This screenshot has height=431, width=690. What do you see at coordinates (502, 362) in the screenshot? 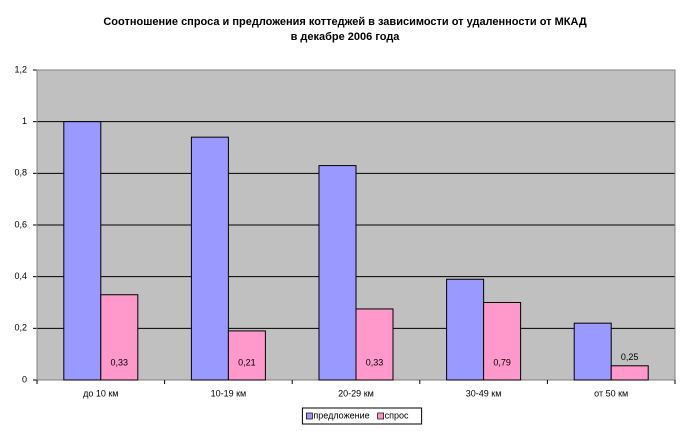
I see `annotation: 0,79` at bounding box center [502, 362].